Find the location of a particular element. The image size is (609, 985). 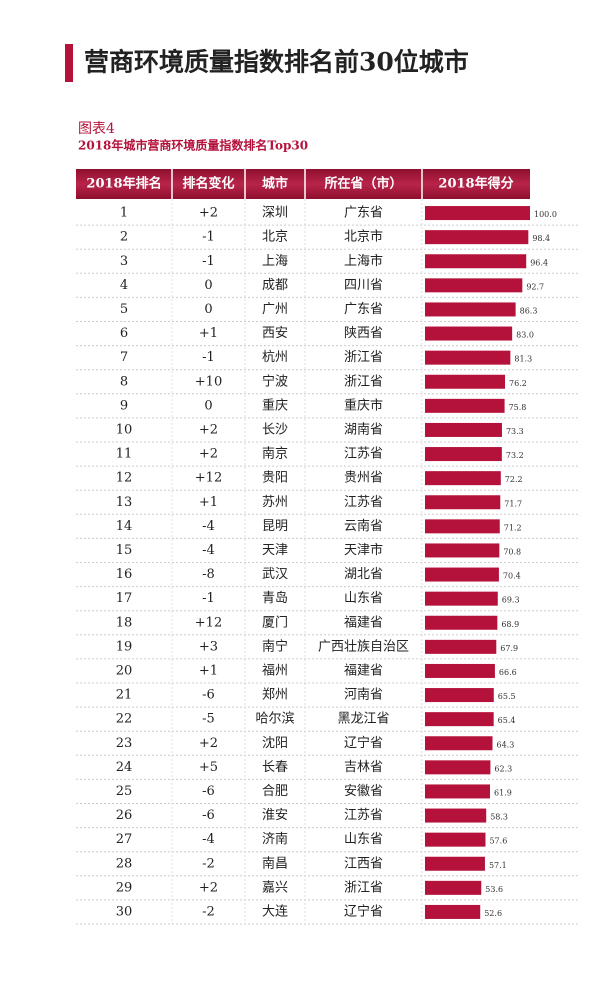

score-label: 70.4 is located at coordinates (512, 576).